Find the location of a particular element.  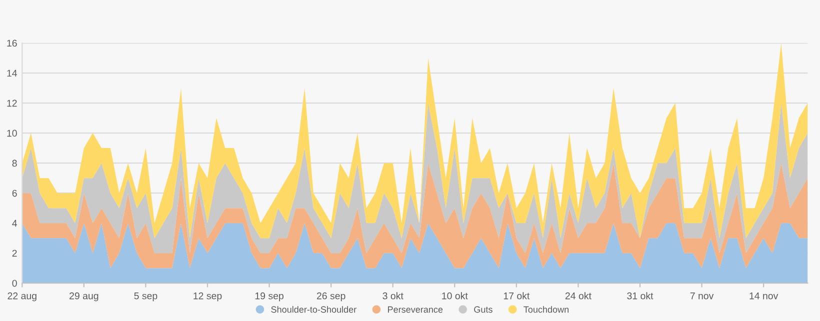

x-tick-label: 10 okt is located at coordinates (455, 296).